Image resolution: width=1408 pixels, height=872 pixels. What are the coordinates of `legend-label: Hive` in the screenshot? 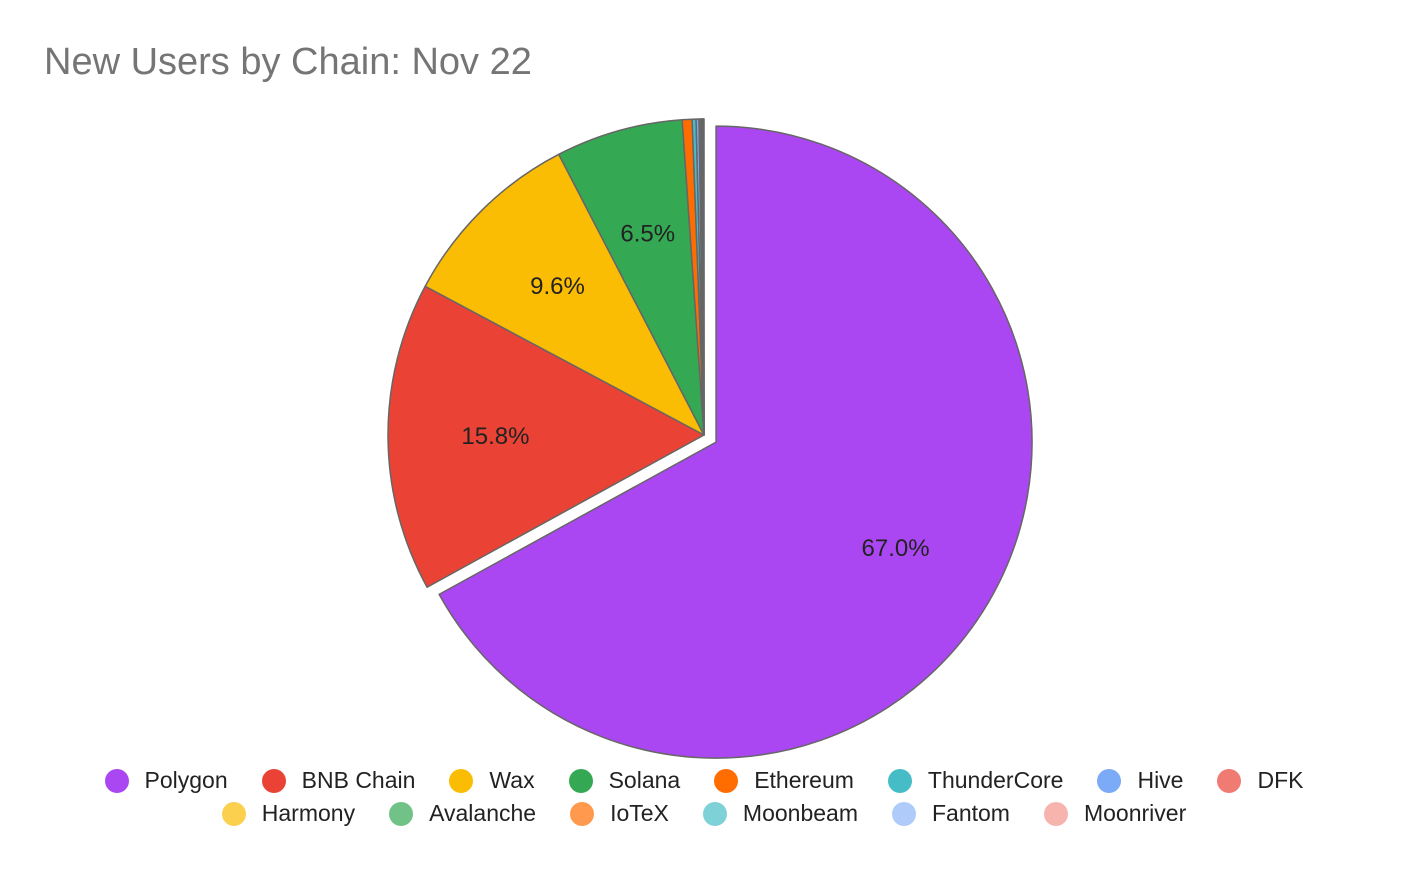 It's located at (1160, 780).